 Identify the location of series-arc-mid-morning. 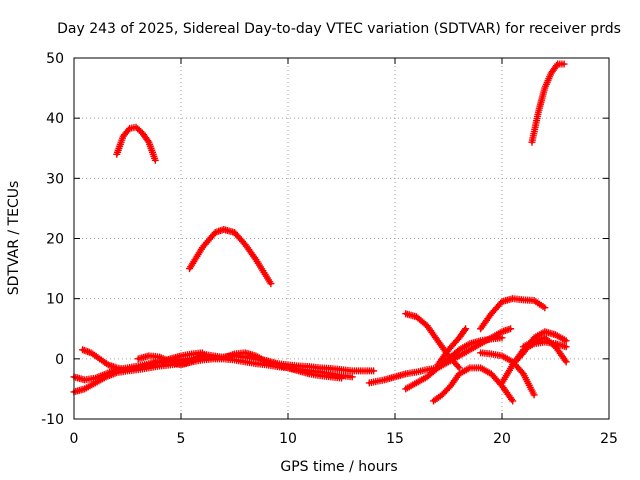
(230, 256).